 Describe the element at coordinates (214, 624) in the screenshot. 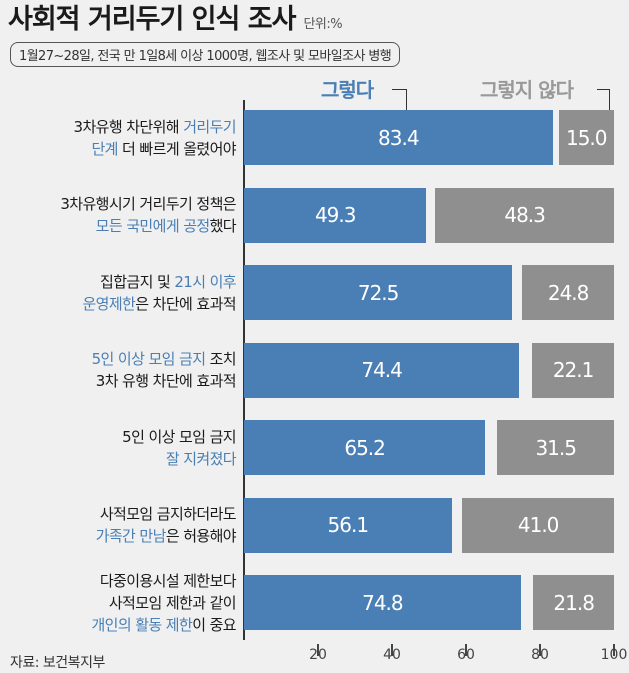

I see `label-text: 이 중요` at that location.